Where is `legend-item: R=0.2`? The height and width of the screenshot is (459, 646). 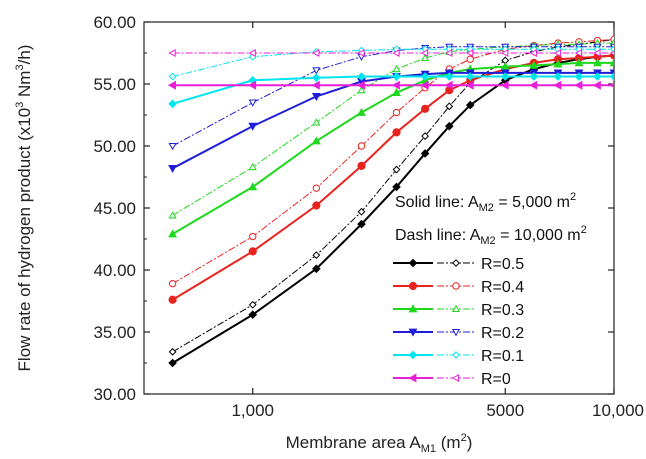 legend-item: R=0.2 is located at coordinates (458, 333).